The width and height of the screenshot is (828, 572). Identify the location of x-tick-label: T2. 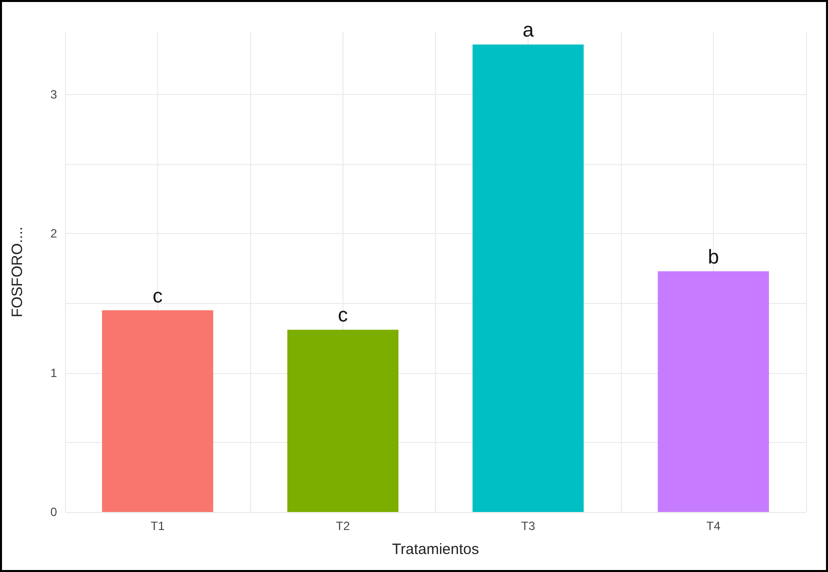
(343, 526).